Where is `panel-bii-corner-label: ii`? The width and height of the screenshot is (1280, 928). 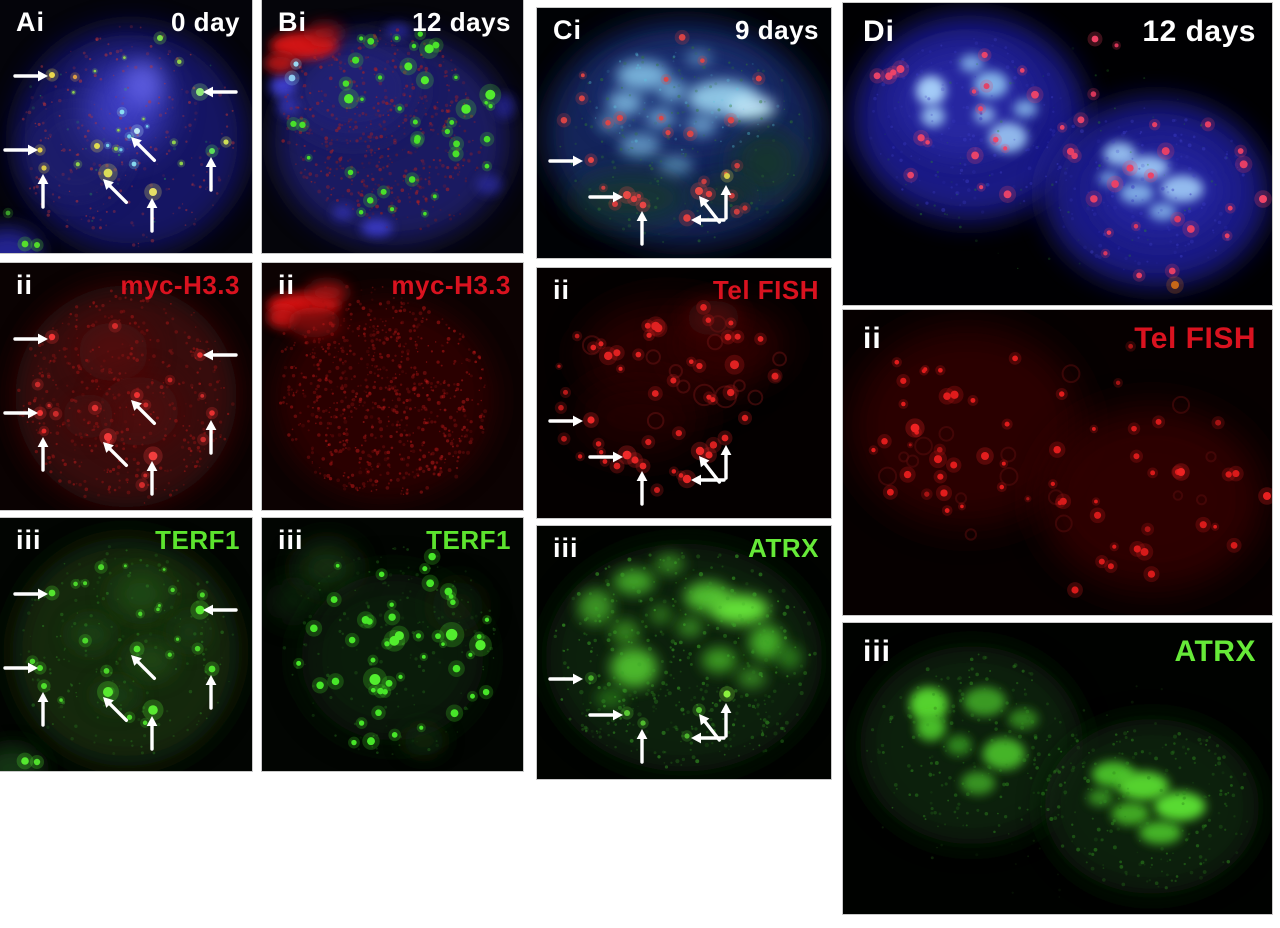 panel-bii-corner-label: ii is located at coordinates (287, 285).